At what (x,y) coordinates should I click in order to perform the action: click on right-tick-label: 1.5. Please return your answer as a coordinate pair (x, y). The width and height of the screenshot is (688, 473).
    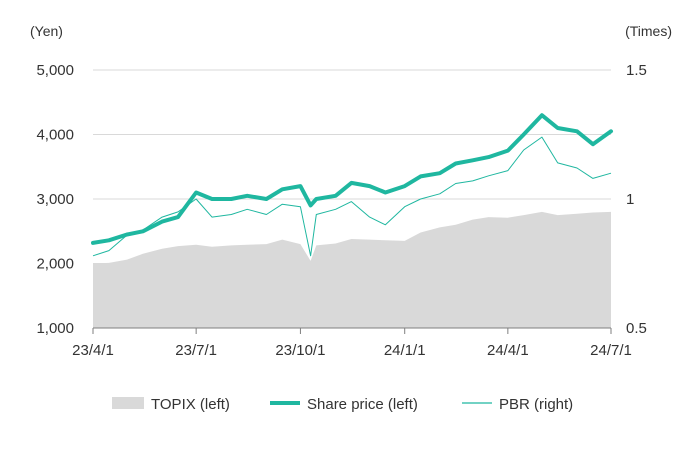
    Looking at the image, I should click on (636, 70).